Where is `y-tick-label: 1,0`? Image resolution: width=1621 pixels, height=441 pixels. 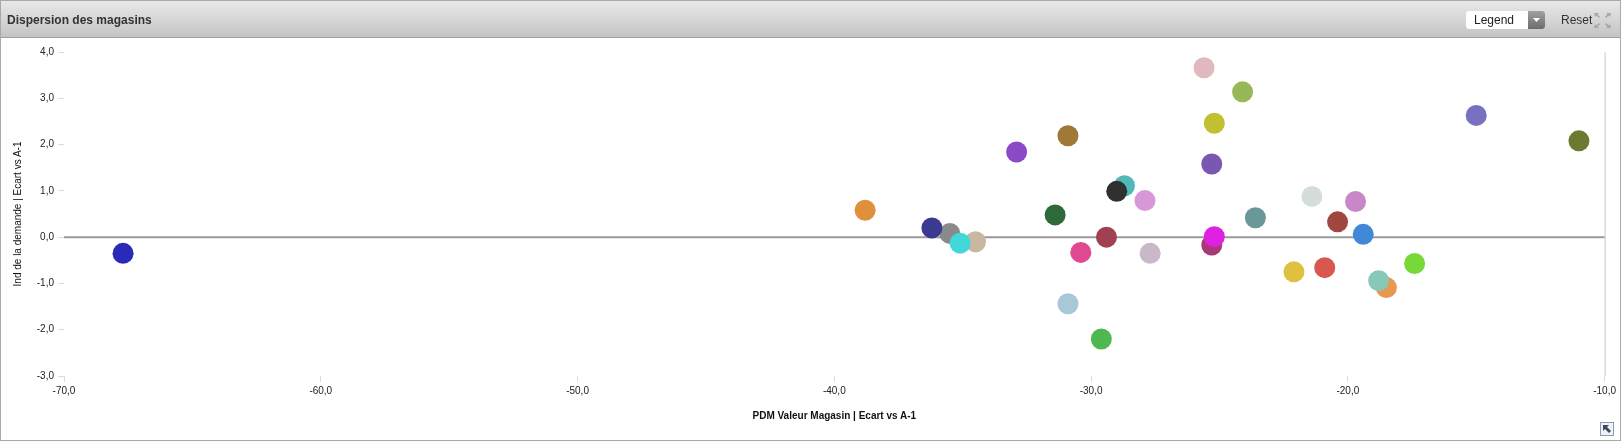
y-tick-label: 1,0 is located at coordinates (47, 190).